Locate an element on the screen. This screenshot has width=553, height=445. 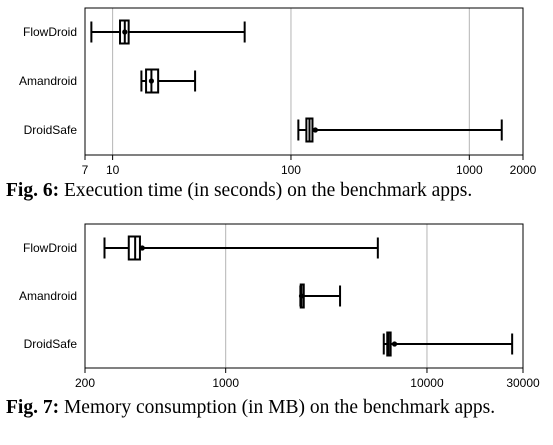
x-tick-label: 200 is located at coordinates (85, 383).